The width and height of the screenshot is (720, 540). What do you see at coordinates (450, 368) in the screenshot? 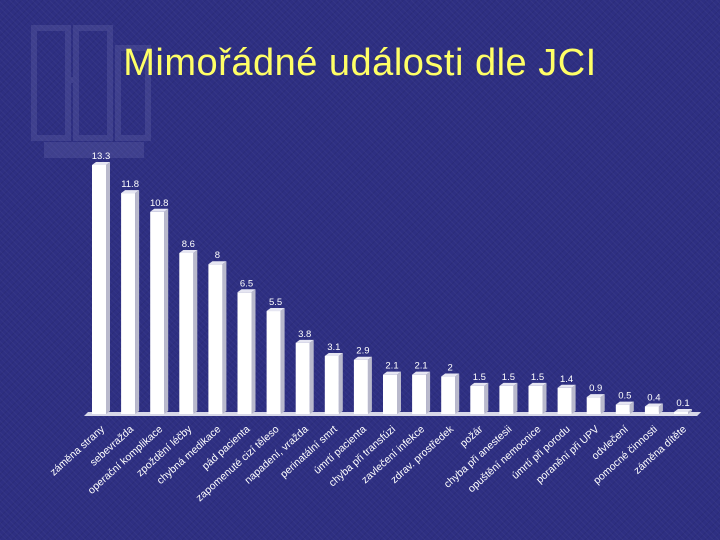
I see `bar-value-label: 2` at bounding box center [450, 368].